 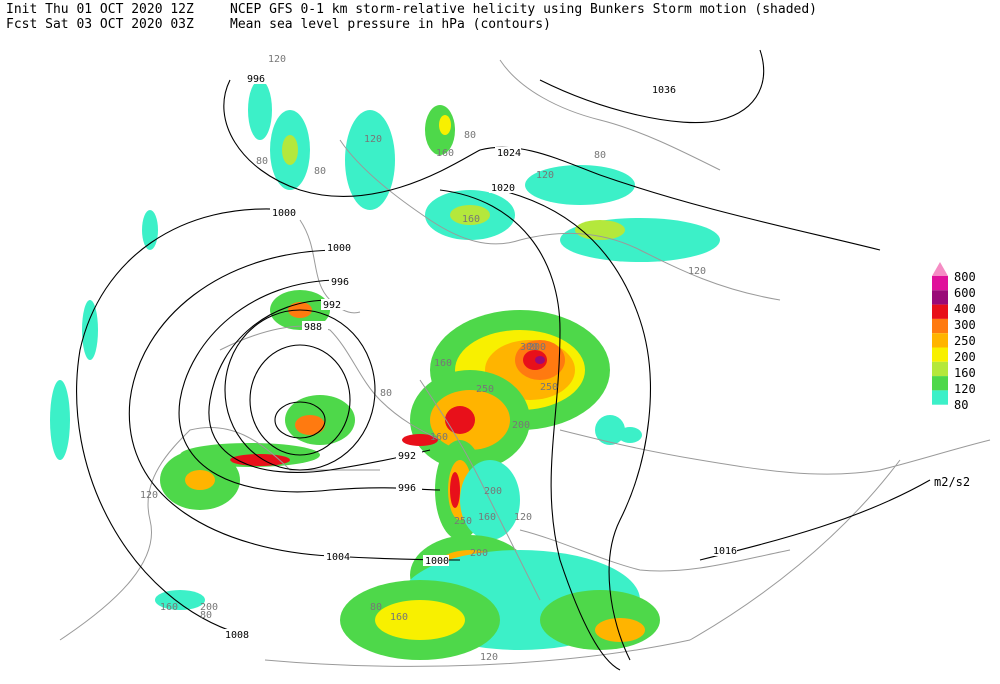 I want to click on isobar-label: 1008, so click(x=237, y=635).